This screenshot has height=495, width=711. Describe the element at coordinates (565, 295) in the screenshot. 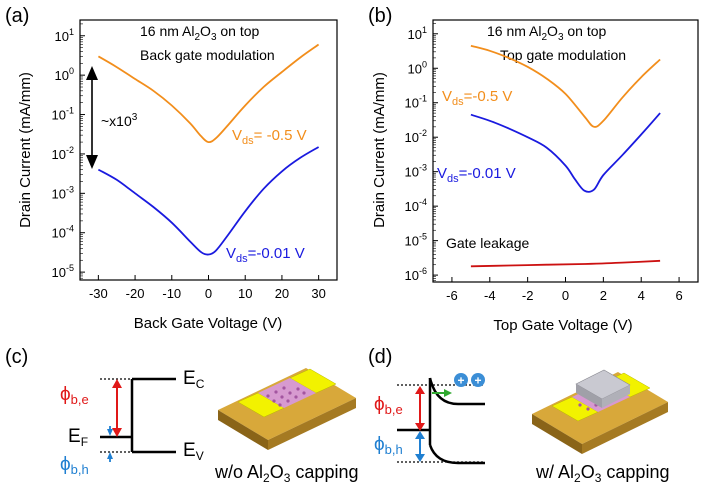

I see `plot-b-xtick-label: 0` at that location.